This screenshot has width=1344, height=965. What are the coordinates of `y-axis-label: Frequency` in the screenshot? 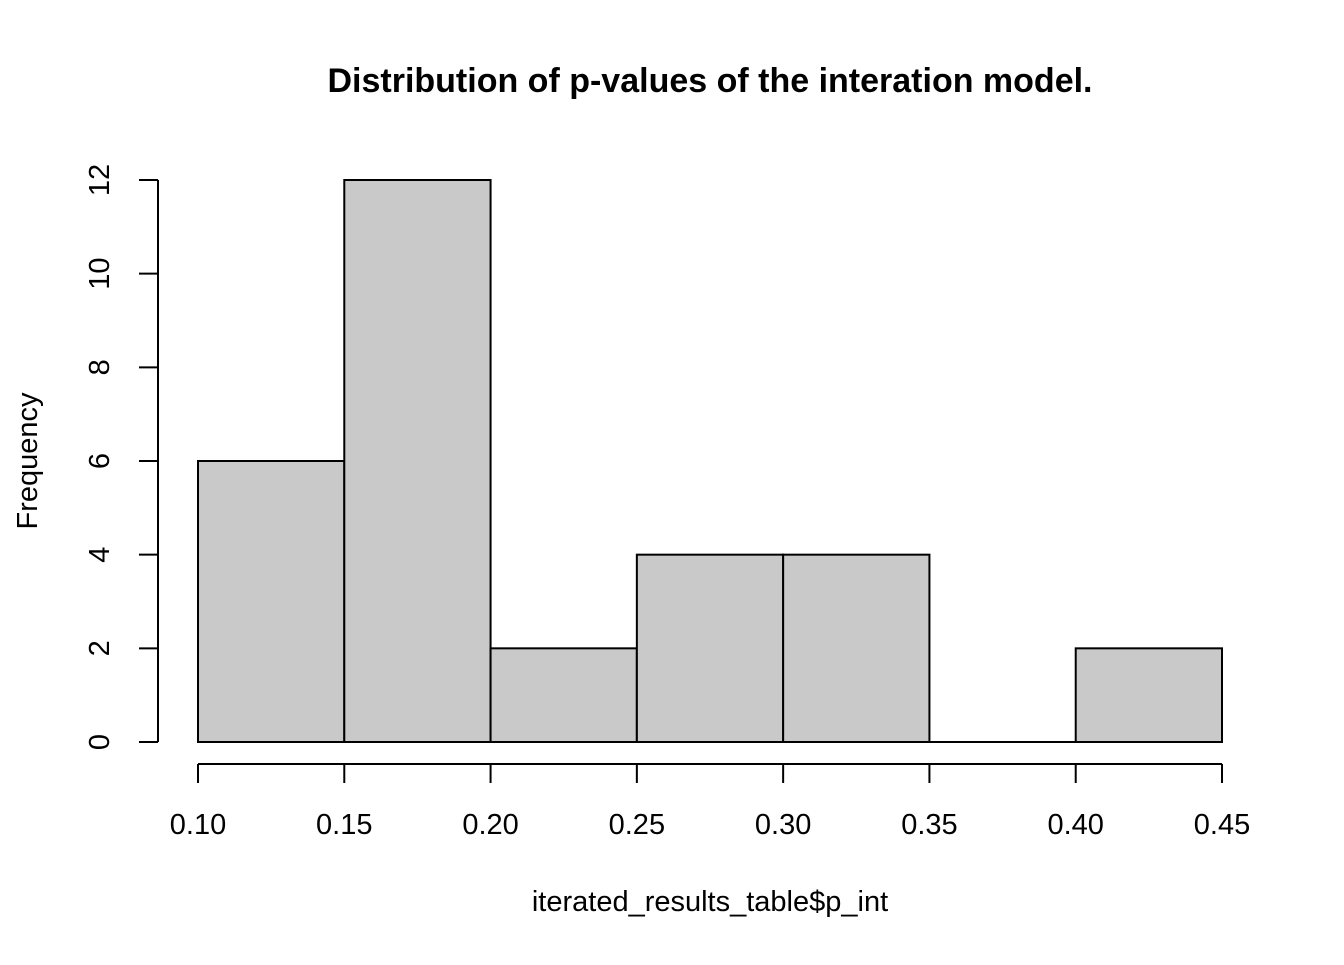 It's located at (28, 461).